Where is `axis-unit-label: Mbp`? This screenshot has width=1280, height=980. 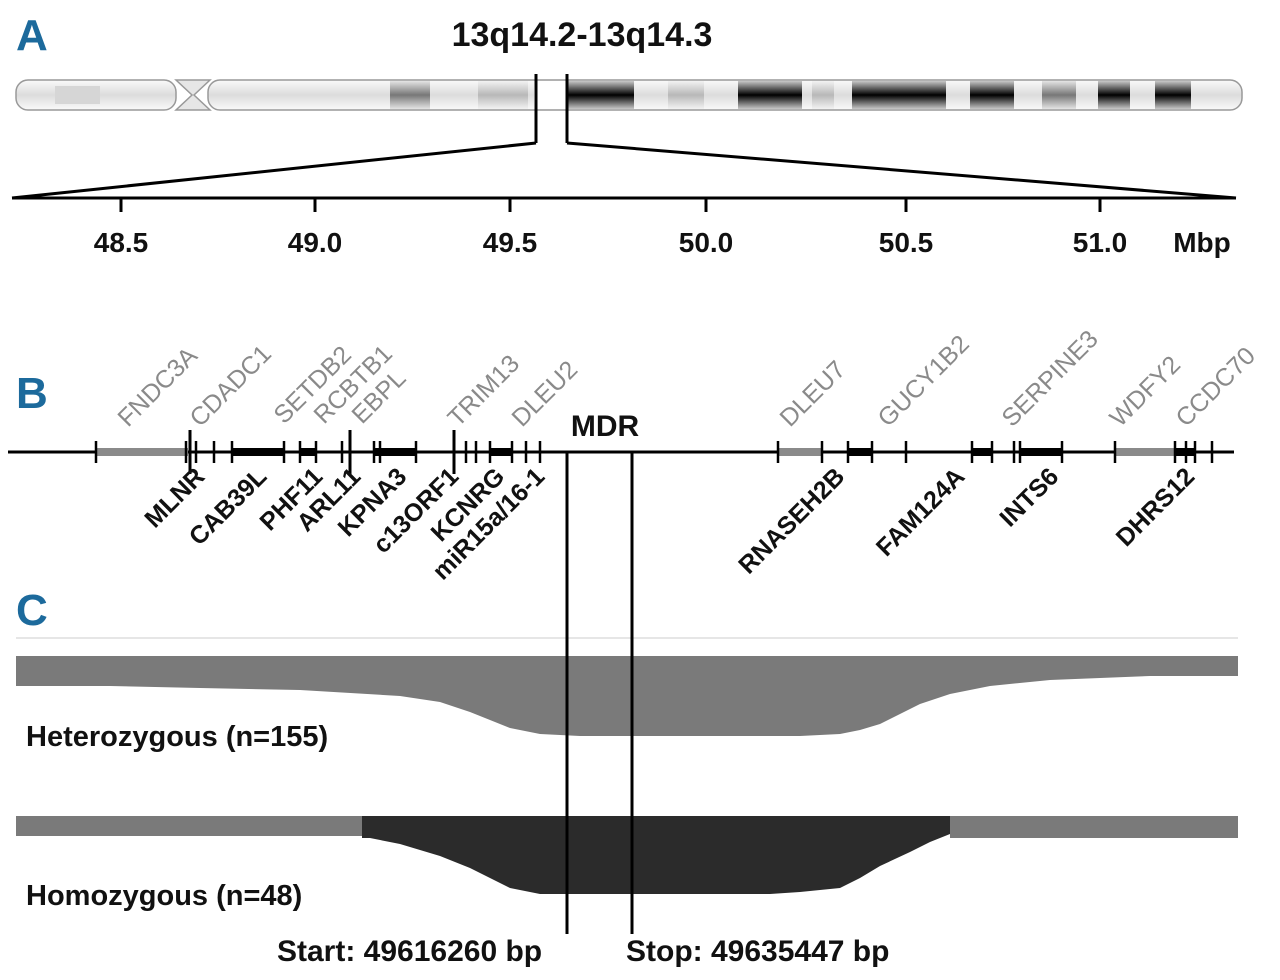
axis-unit-label: Mbp is located at coordinates (1202, 242).